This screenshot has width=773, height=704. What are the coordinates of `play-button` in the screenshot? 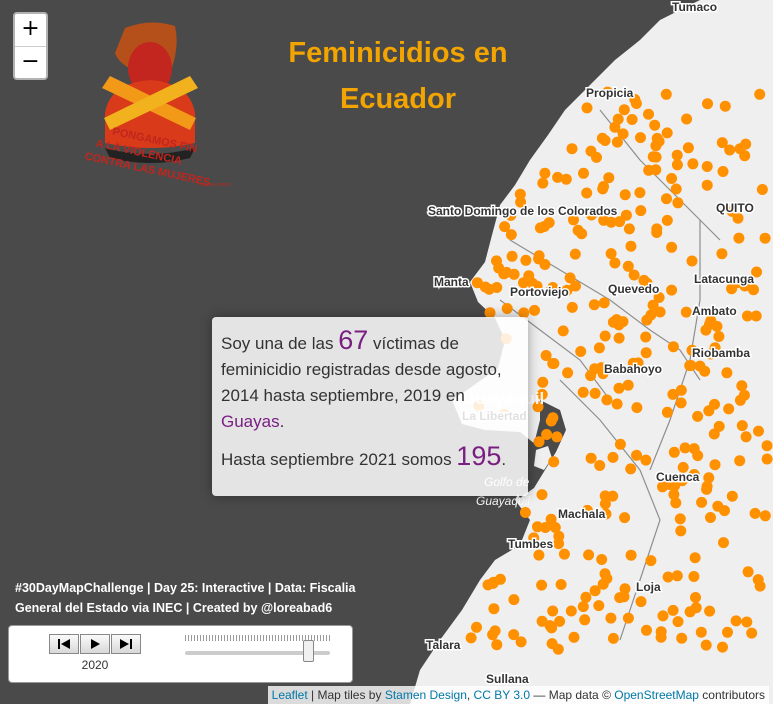 It's located at (95, 644).